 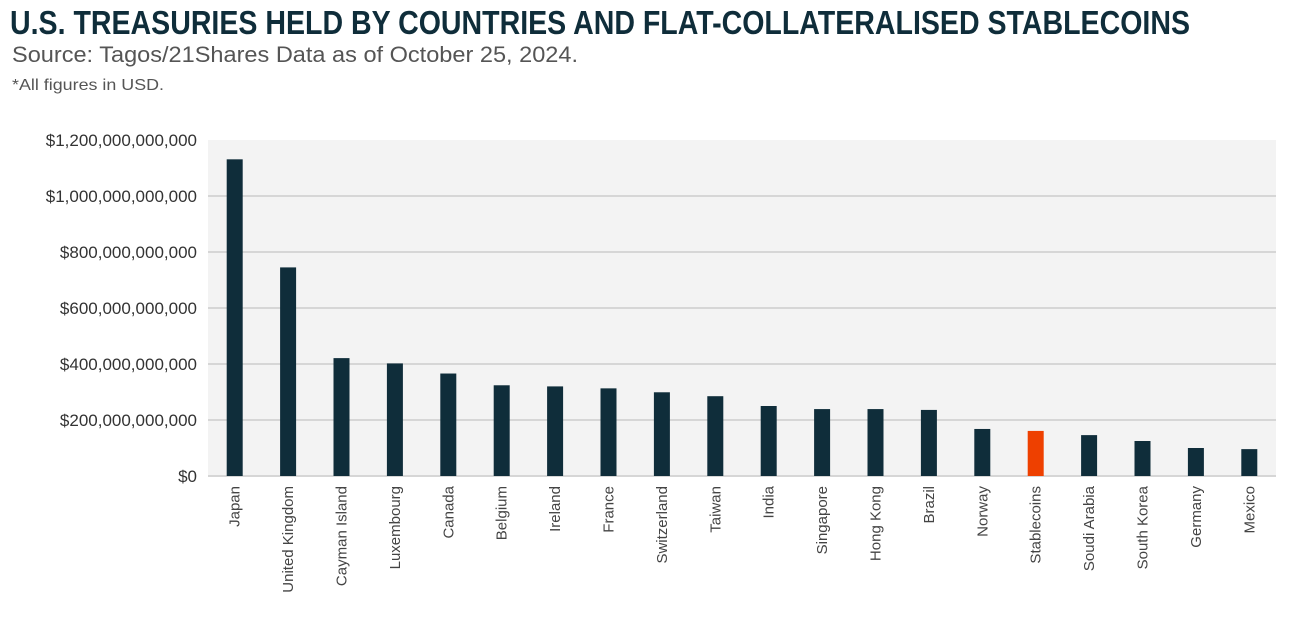 What do you see at coordinates (128, 308) in the screenshot?
I see `y-tick-label: $600,000,000,000` at bounding box center [128, 308].